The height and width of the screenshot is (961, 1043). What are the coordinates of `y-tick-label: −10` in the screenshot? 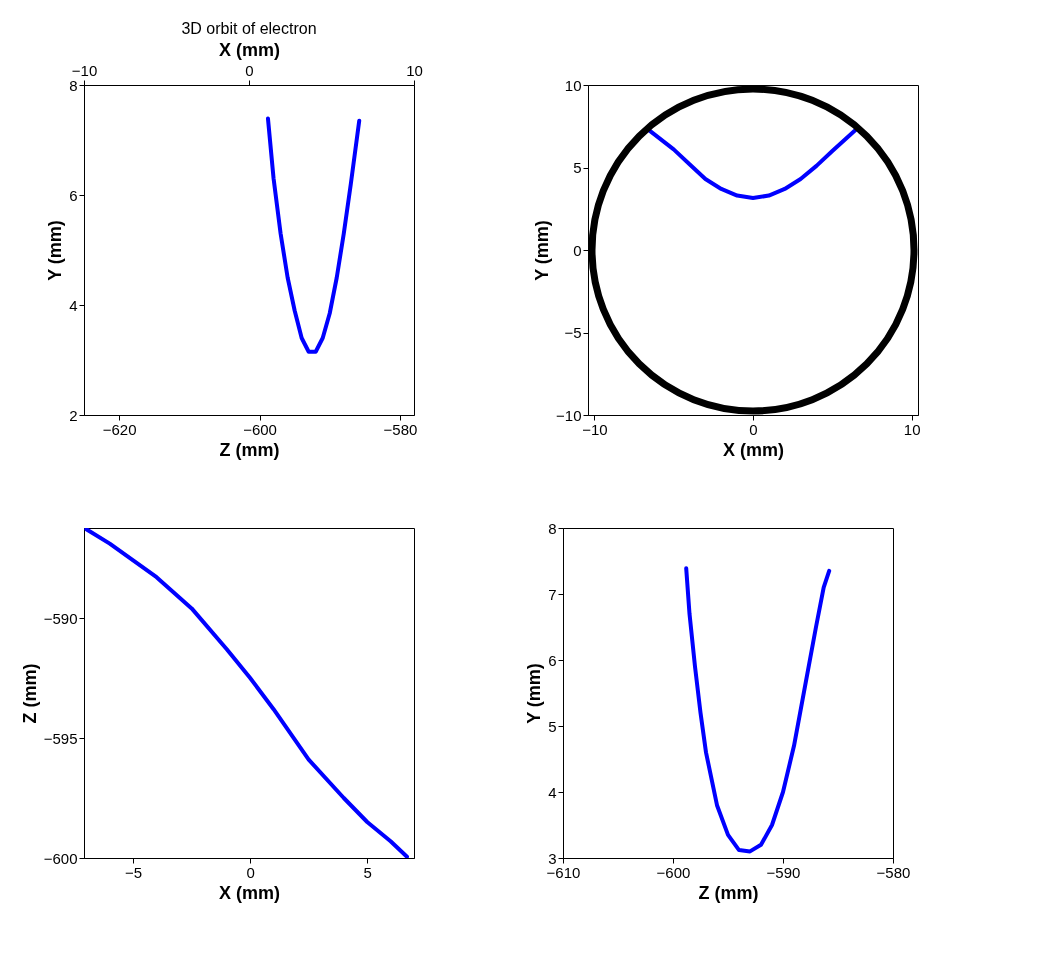 It's located at (569, 415).